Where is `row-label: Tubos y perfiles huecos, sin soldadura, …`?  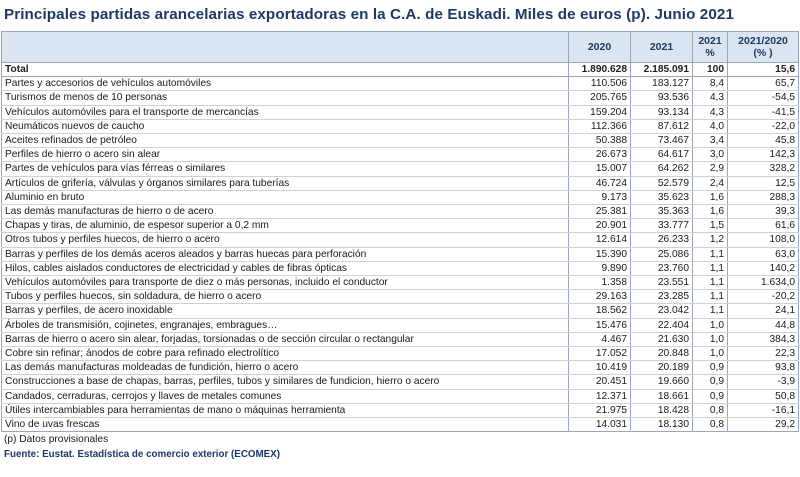
row-label: Tubos y perfiles huecos, sin soldadura, … is located at coordinates (285, 297).